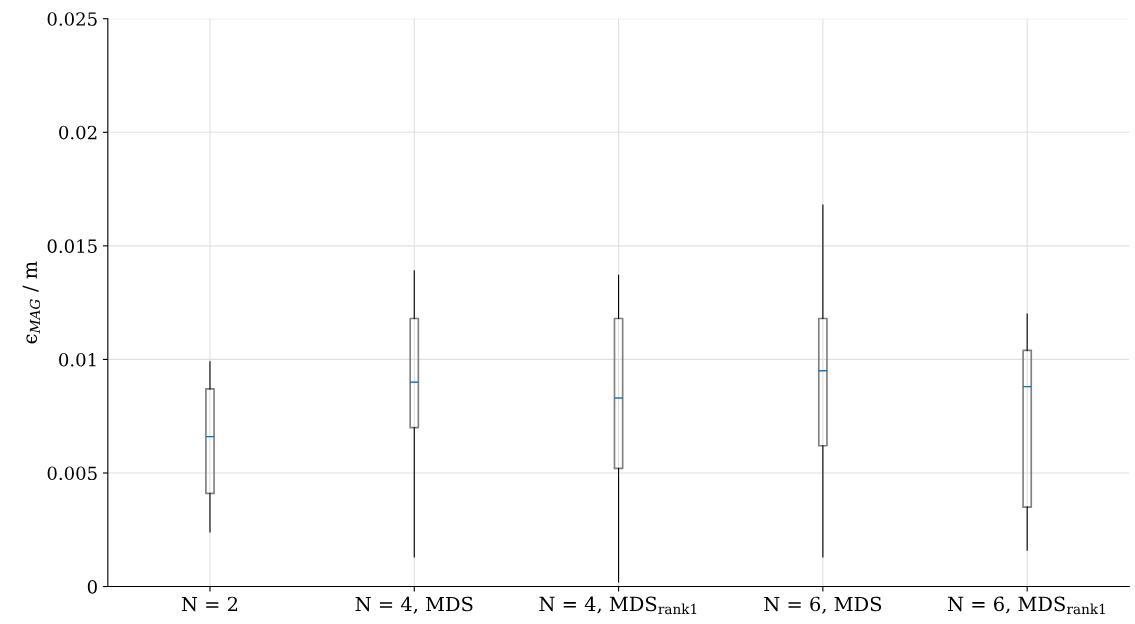 Image resolution: width=1135 pixels, height=624 pixels. Describe the element at coordinates (72, 473) in the screenshot. I see `y-tick-label: 0.005` at that location.